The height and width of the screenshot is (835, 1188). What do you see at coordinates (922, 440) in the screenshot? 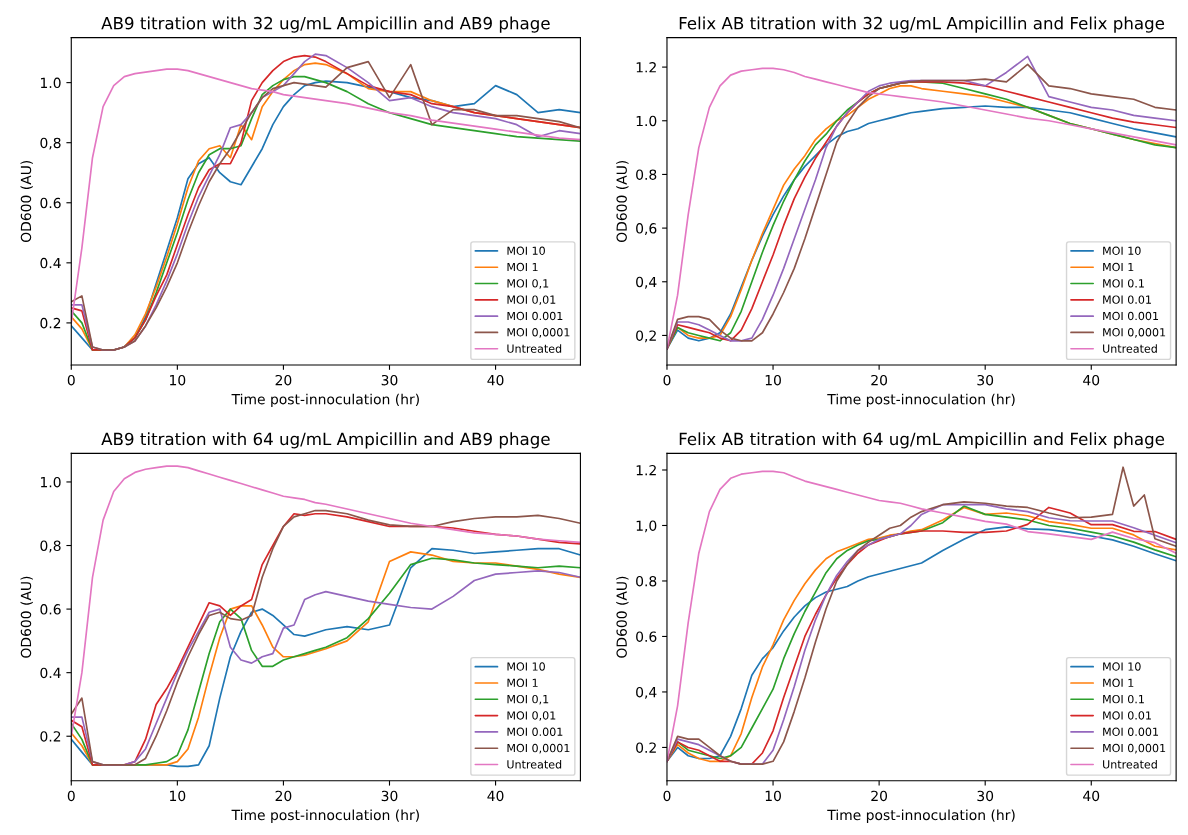
I see `chart-title: Felix AB titration with 64 ug/mL Ampicillin and Felix phage` at bounding box center [922, 440].